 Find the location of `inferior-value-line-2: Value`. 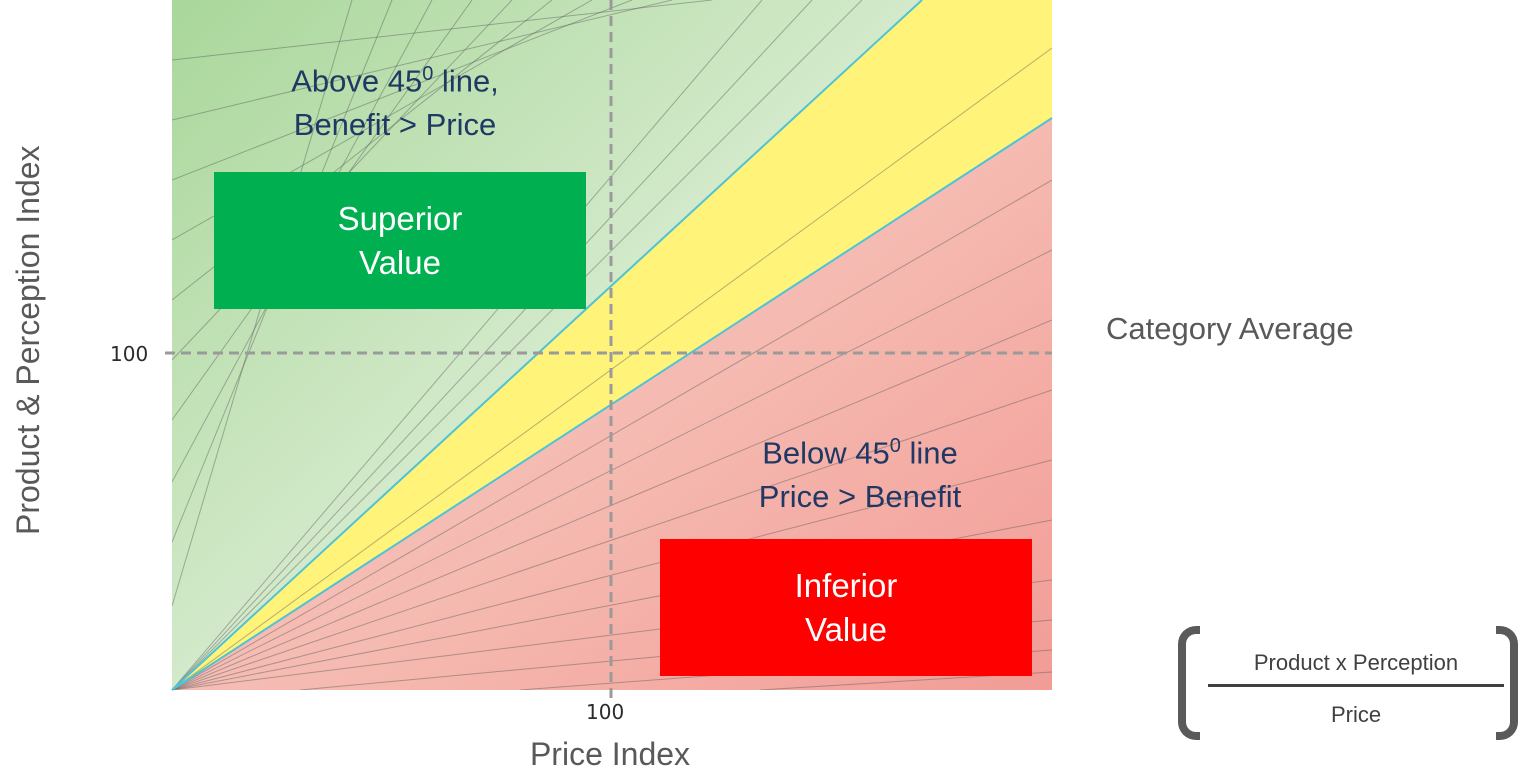

inferior-value-line-2: Value is located at coordinates (846, 629).